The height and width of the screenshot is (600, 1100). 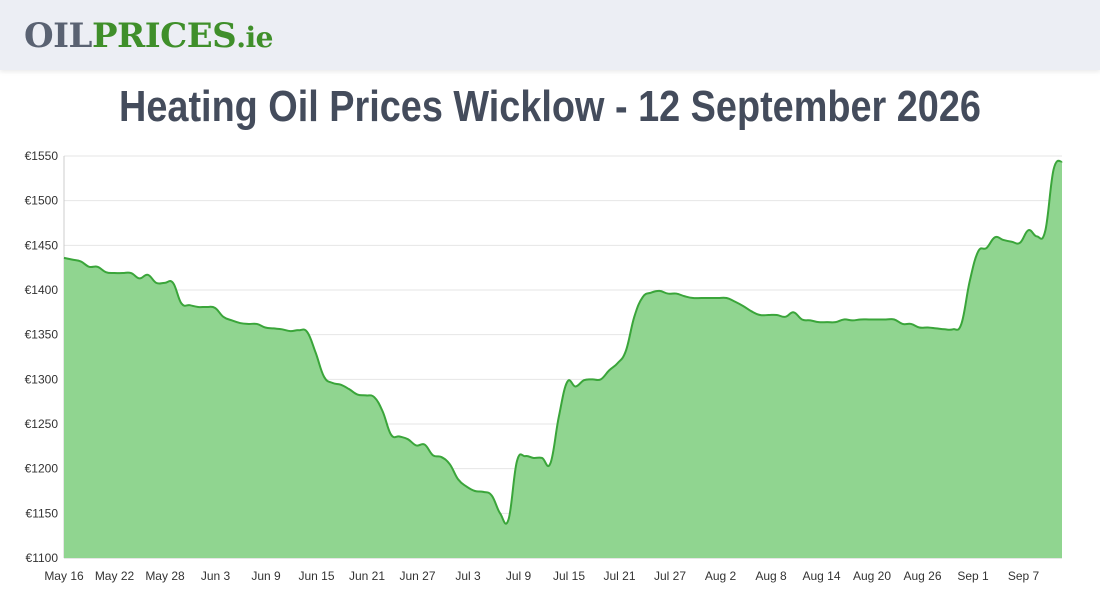 What do you see at coordinates (569, 576) in the screenshot?
I see `x-tick-label: Jul 15` at bounding box center [569, 576].